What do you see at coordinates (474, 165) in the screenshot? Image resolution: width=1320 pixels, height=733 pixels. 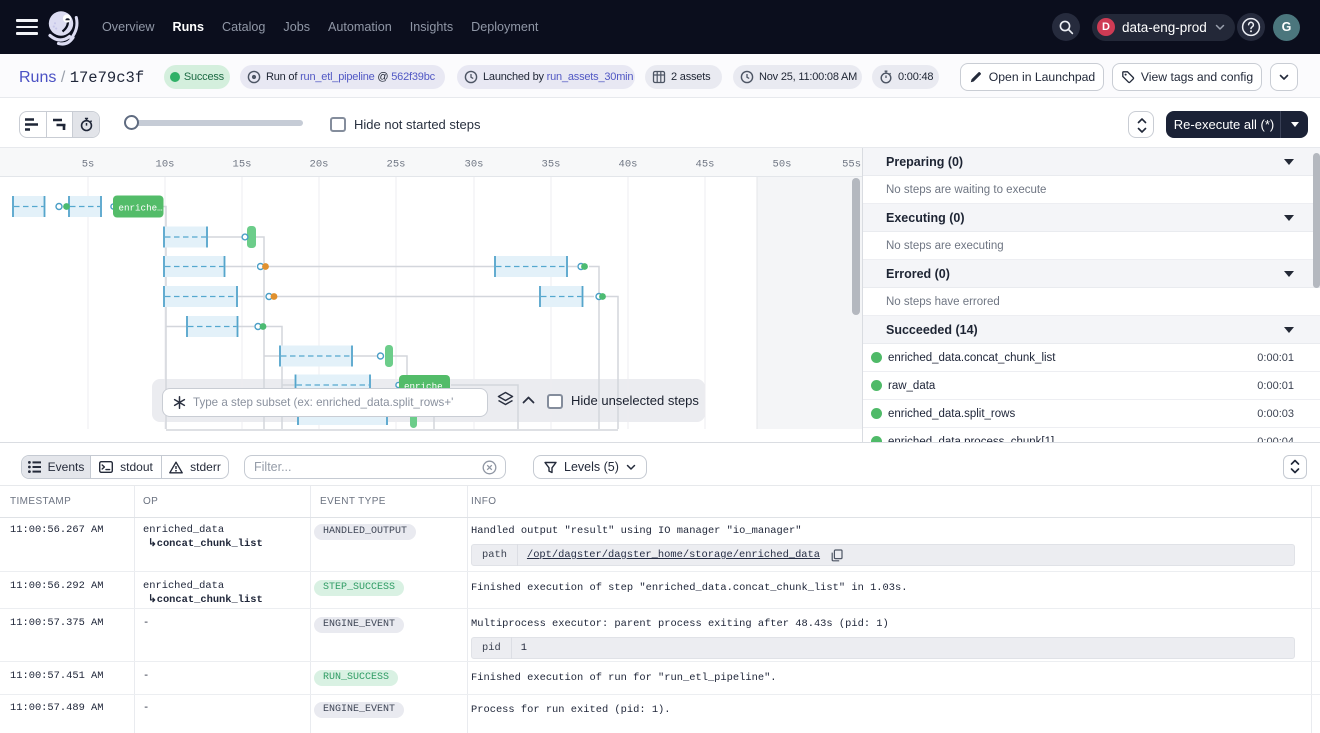 I see `svg-text: 30s` at bounding box center [474, 165].